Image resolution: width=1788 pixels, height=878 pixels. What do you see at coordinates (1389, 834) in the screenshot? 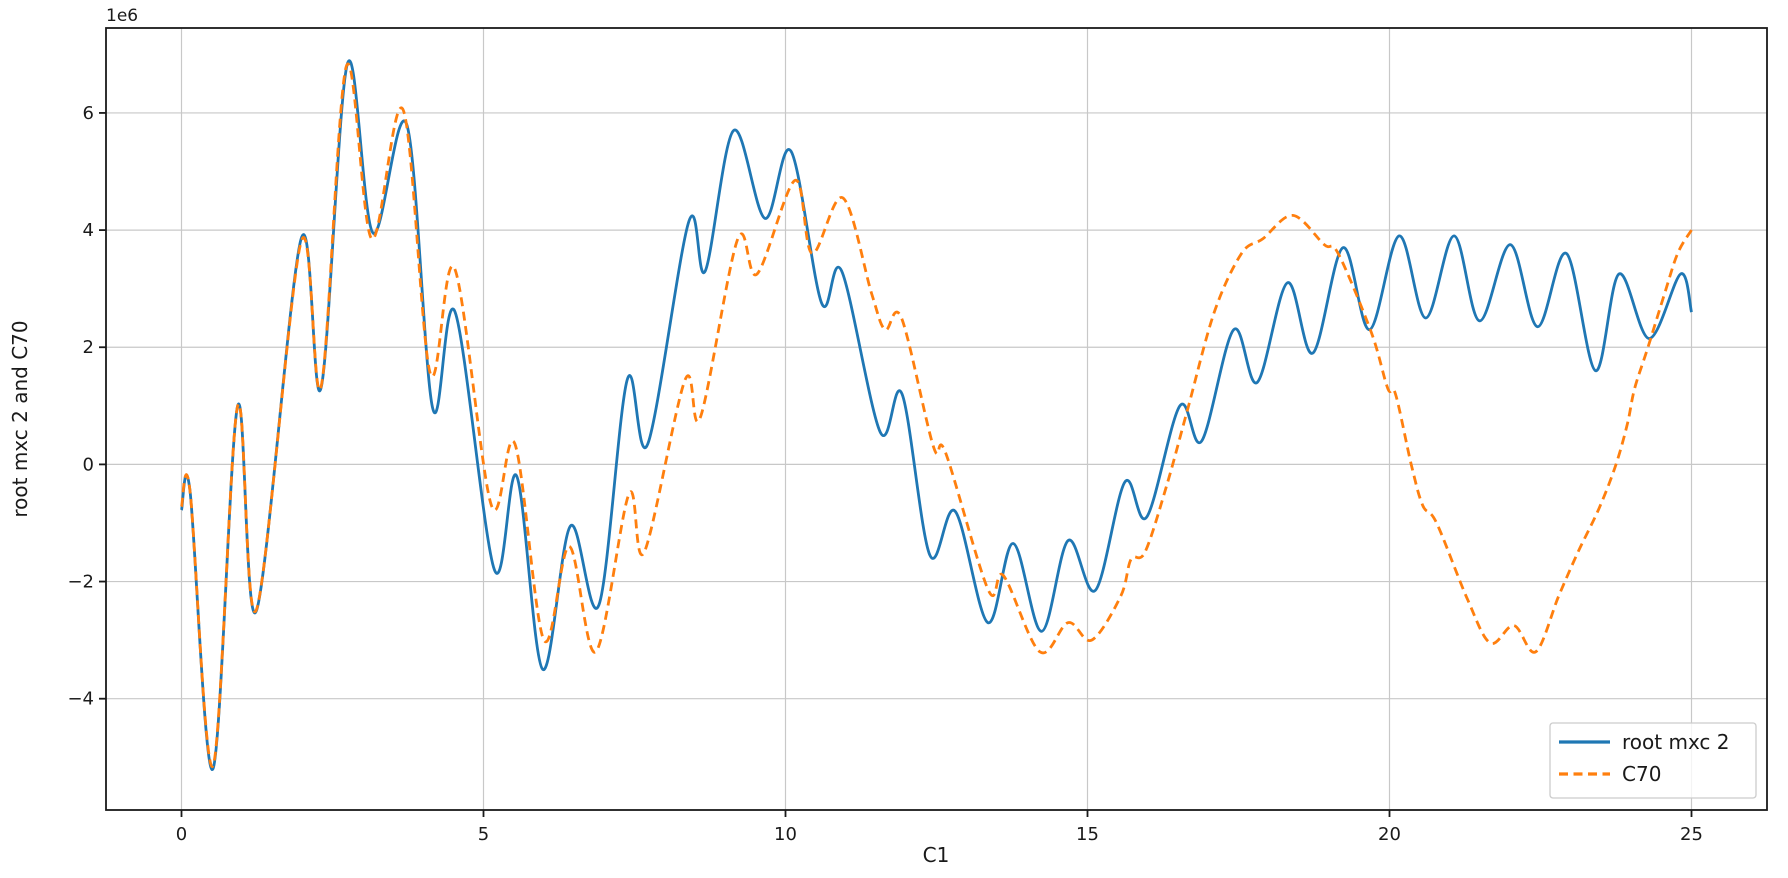
I see `x-tick-label: 20` at bounding box center [1389, 834].